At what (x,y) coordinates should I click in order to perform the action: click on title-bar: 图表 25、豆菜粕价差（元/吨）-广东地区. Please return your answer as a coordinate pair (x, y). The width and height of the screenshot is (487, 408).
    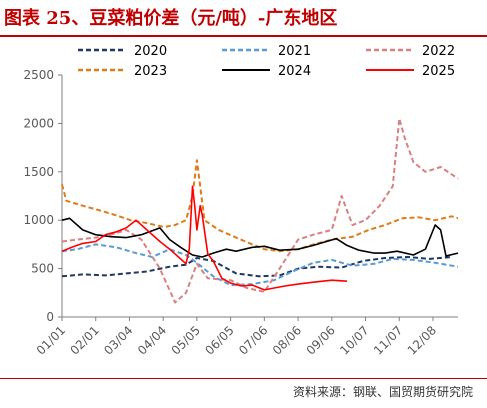
    Looking at the image, I should click on (243, 20).